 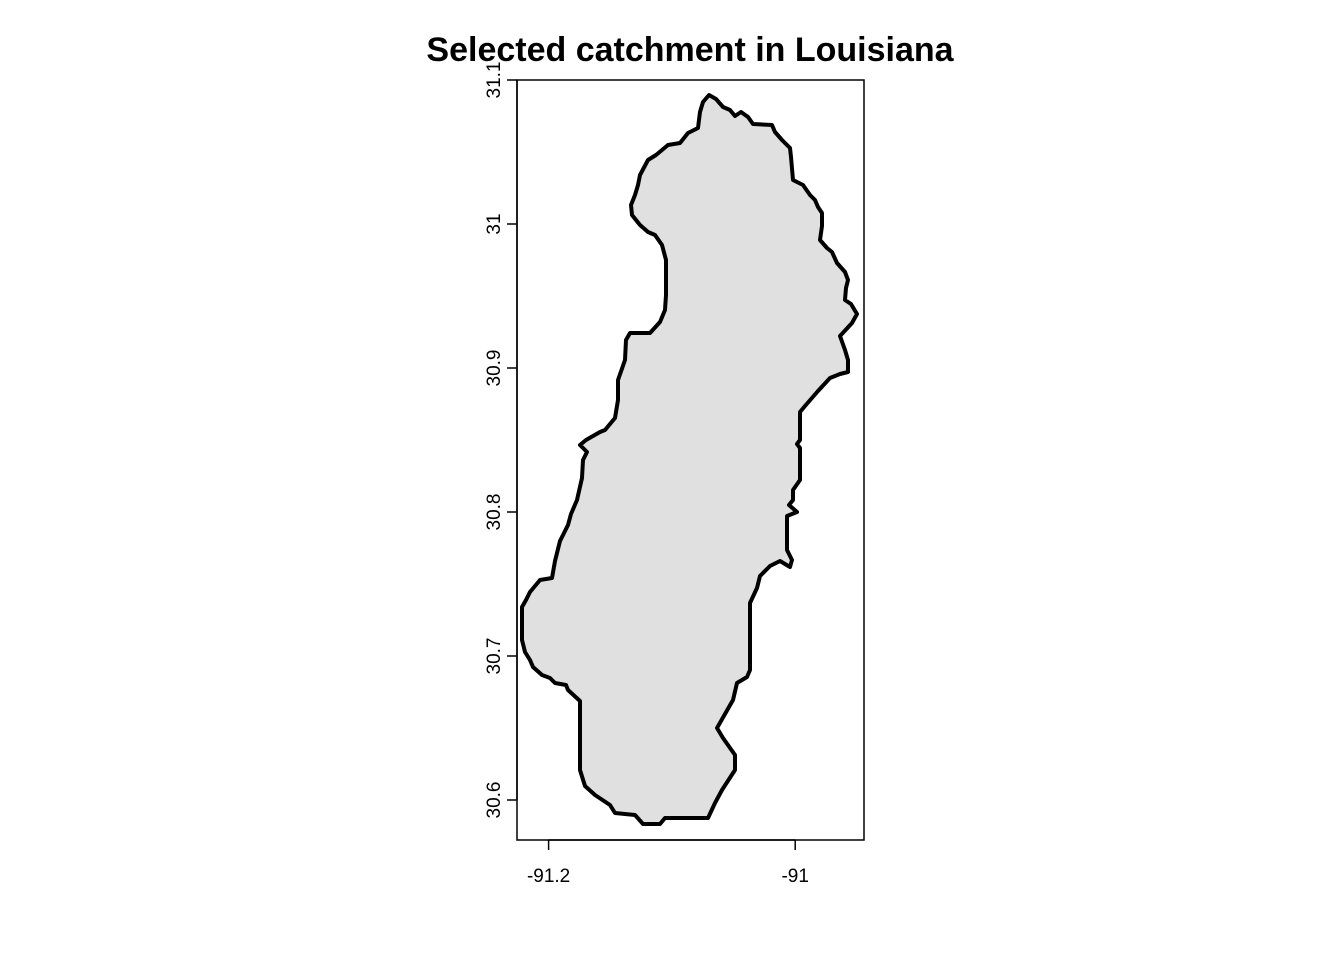 I want to click on y-axis: 30.6 30.7 30.8 30.9 31 31.1, so click(x=501, y=440).